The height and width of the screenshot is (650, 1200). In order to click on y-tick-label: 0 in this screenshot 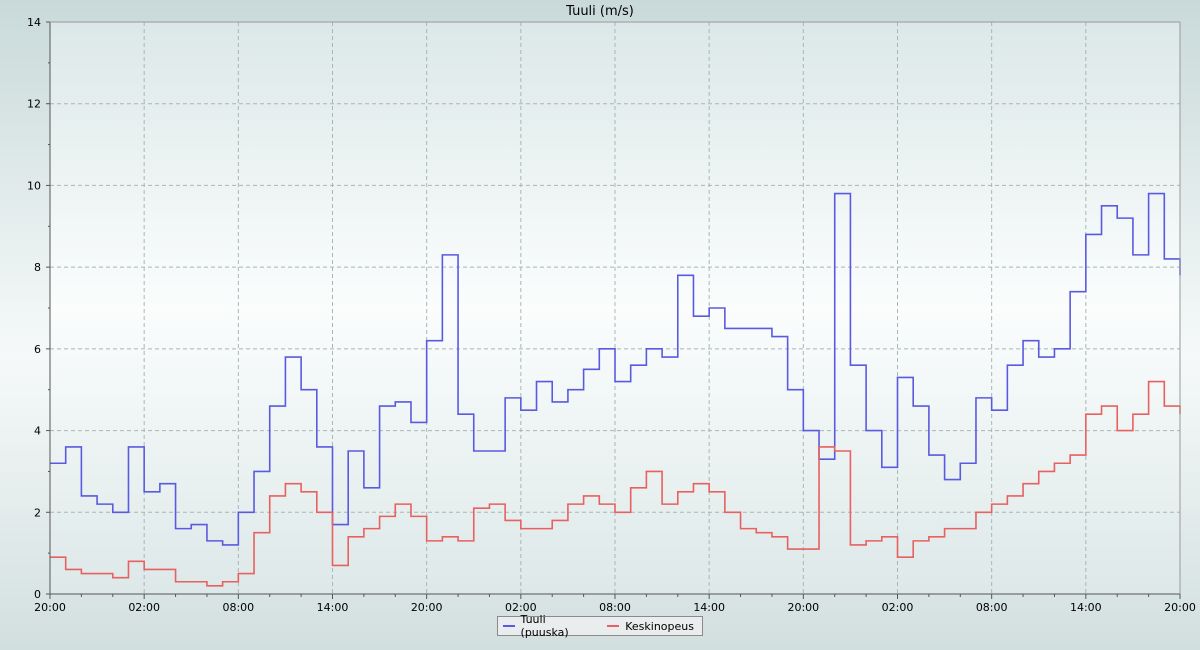, I will do `click(37, 594)`.